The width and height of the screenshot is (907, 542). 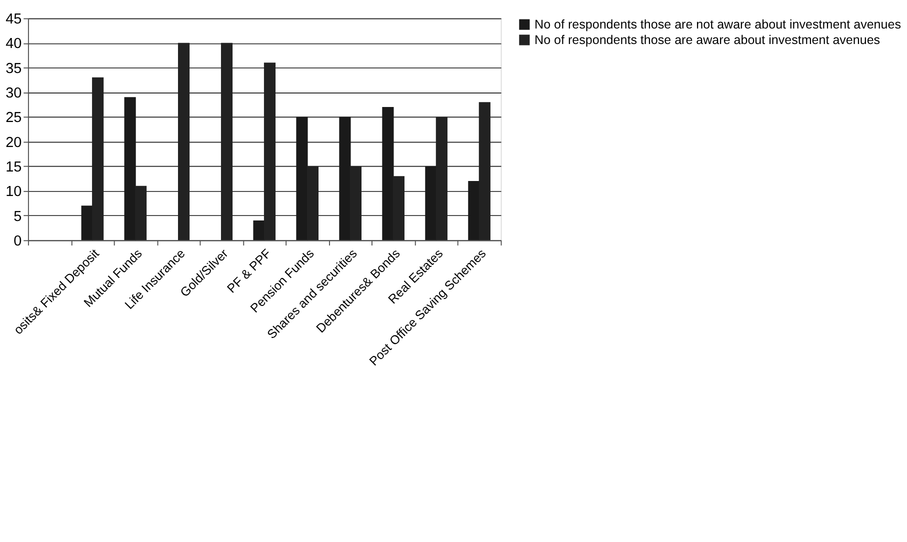 What do you see at coordinates (18, 216) in the screenshot?
I see `y-tick-label: 5` at bounding box center [18, 216].